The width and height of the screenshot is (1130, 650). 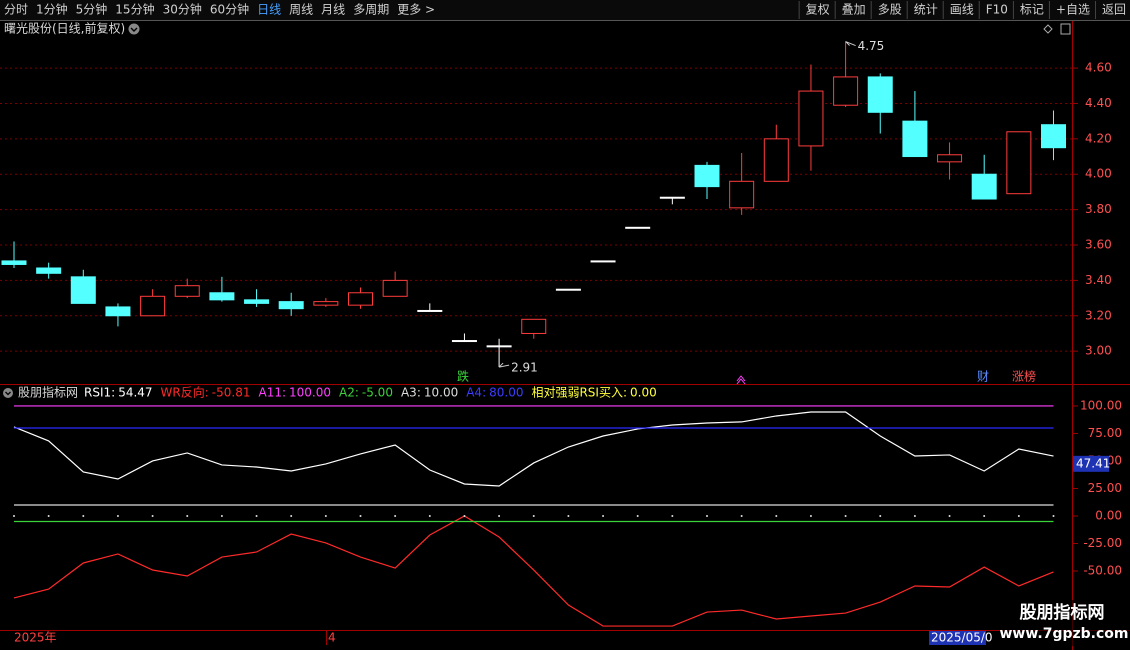 What do you see at coordinates (1098, 68) in the screenshot?
I see `y-tick-label: 4.60` at bounding box center [1098, 68].